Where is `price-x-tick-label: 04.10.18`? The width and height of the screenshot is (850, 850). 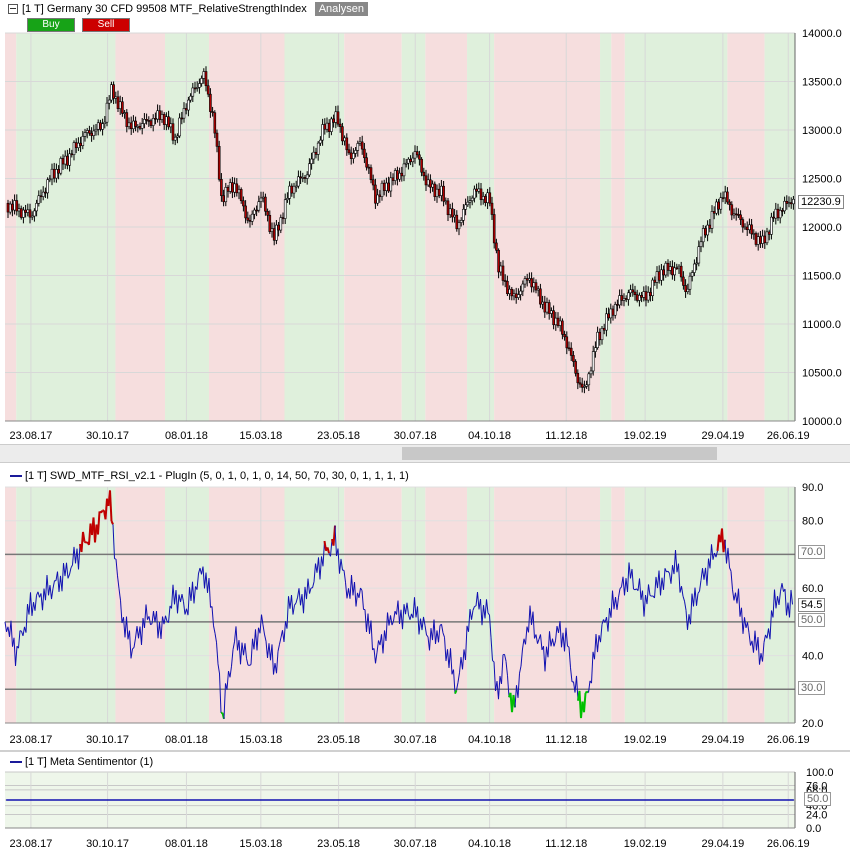 price-x-tick-label: 04.10.18 is located at coordinates (489, 436).